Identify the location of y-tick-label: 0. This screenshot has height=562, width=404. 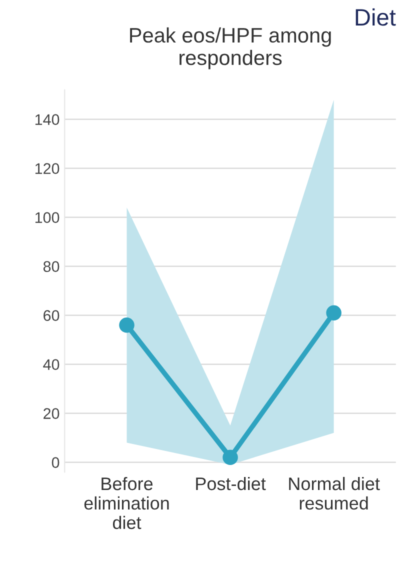
(56, 462).